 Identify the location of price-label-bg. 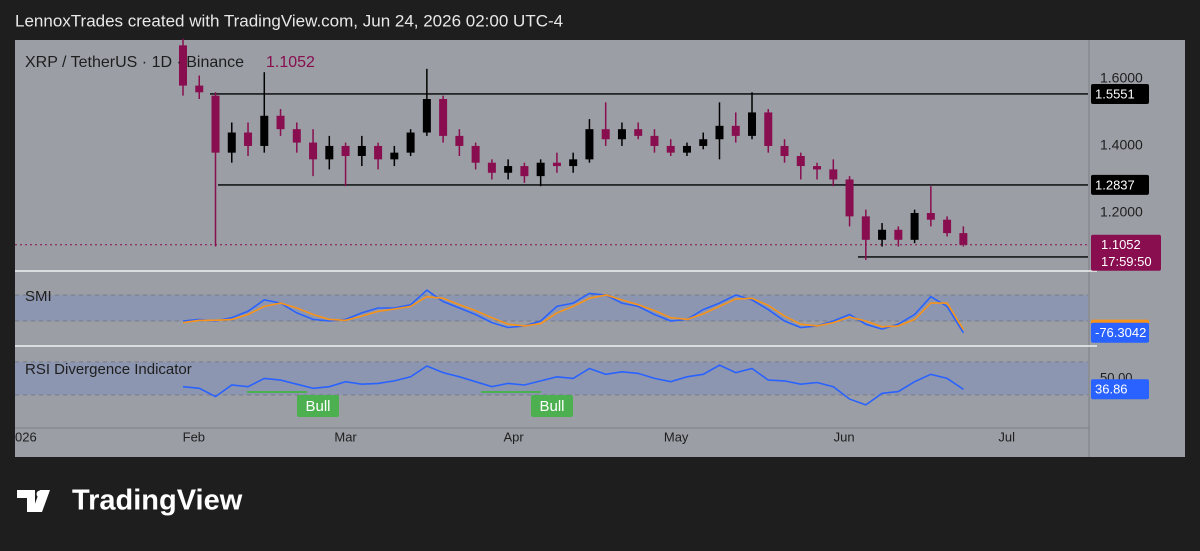
(1126, 252).